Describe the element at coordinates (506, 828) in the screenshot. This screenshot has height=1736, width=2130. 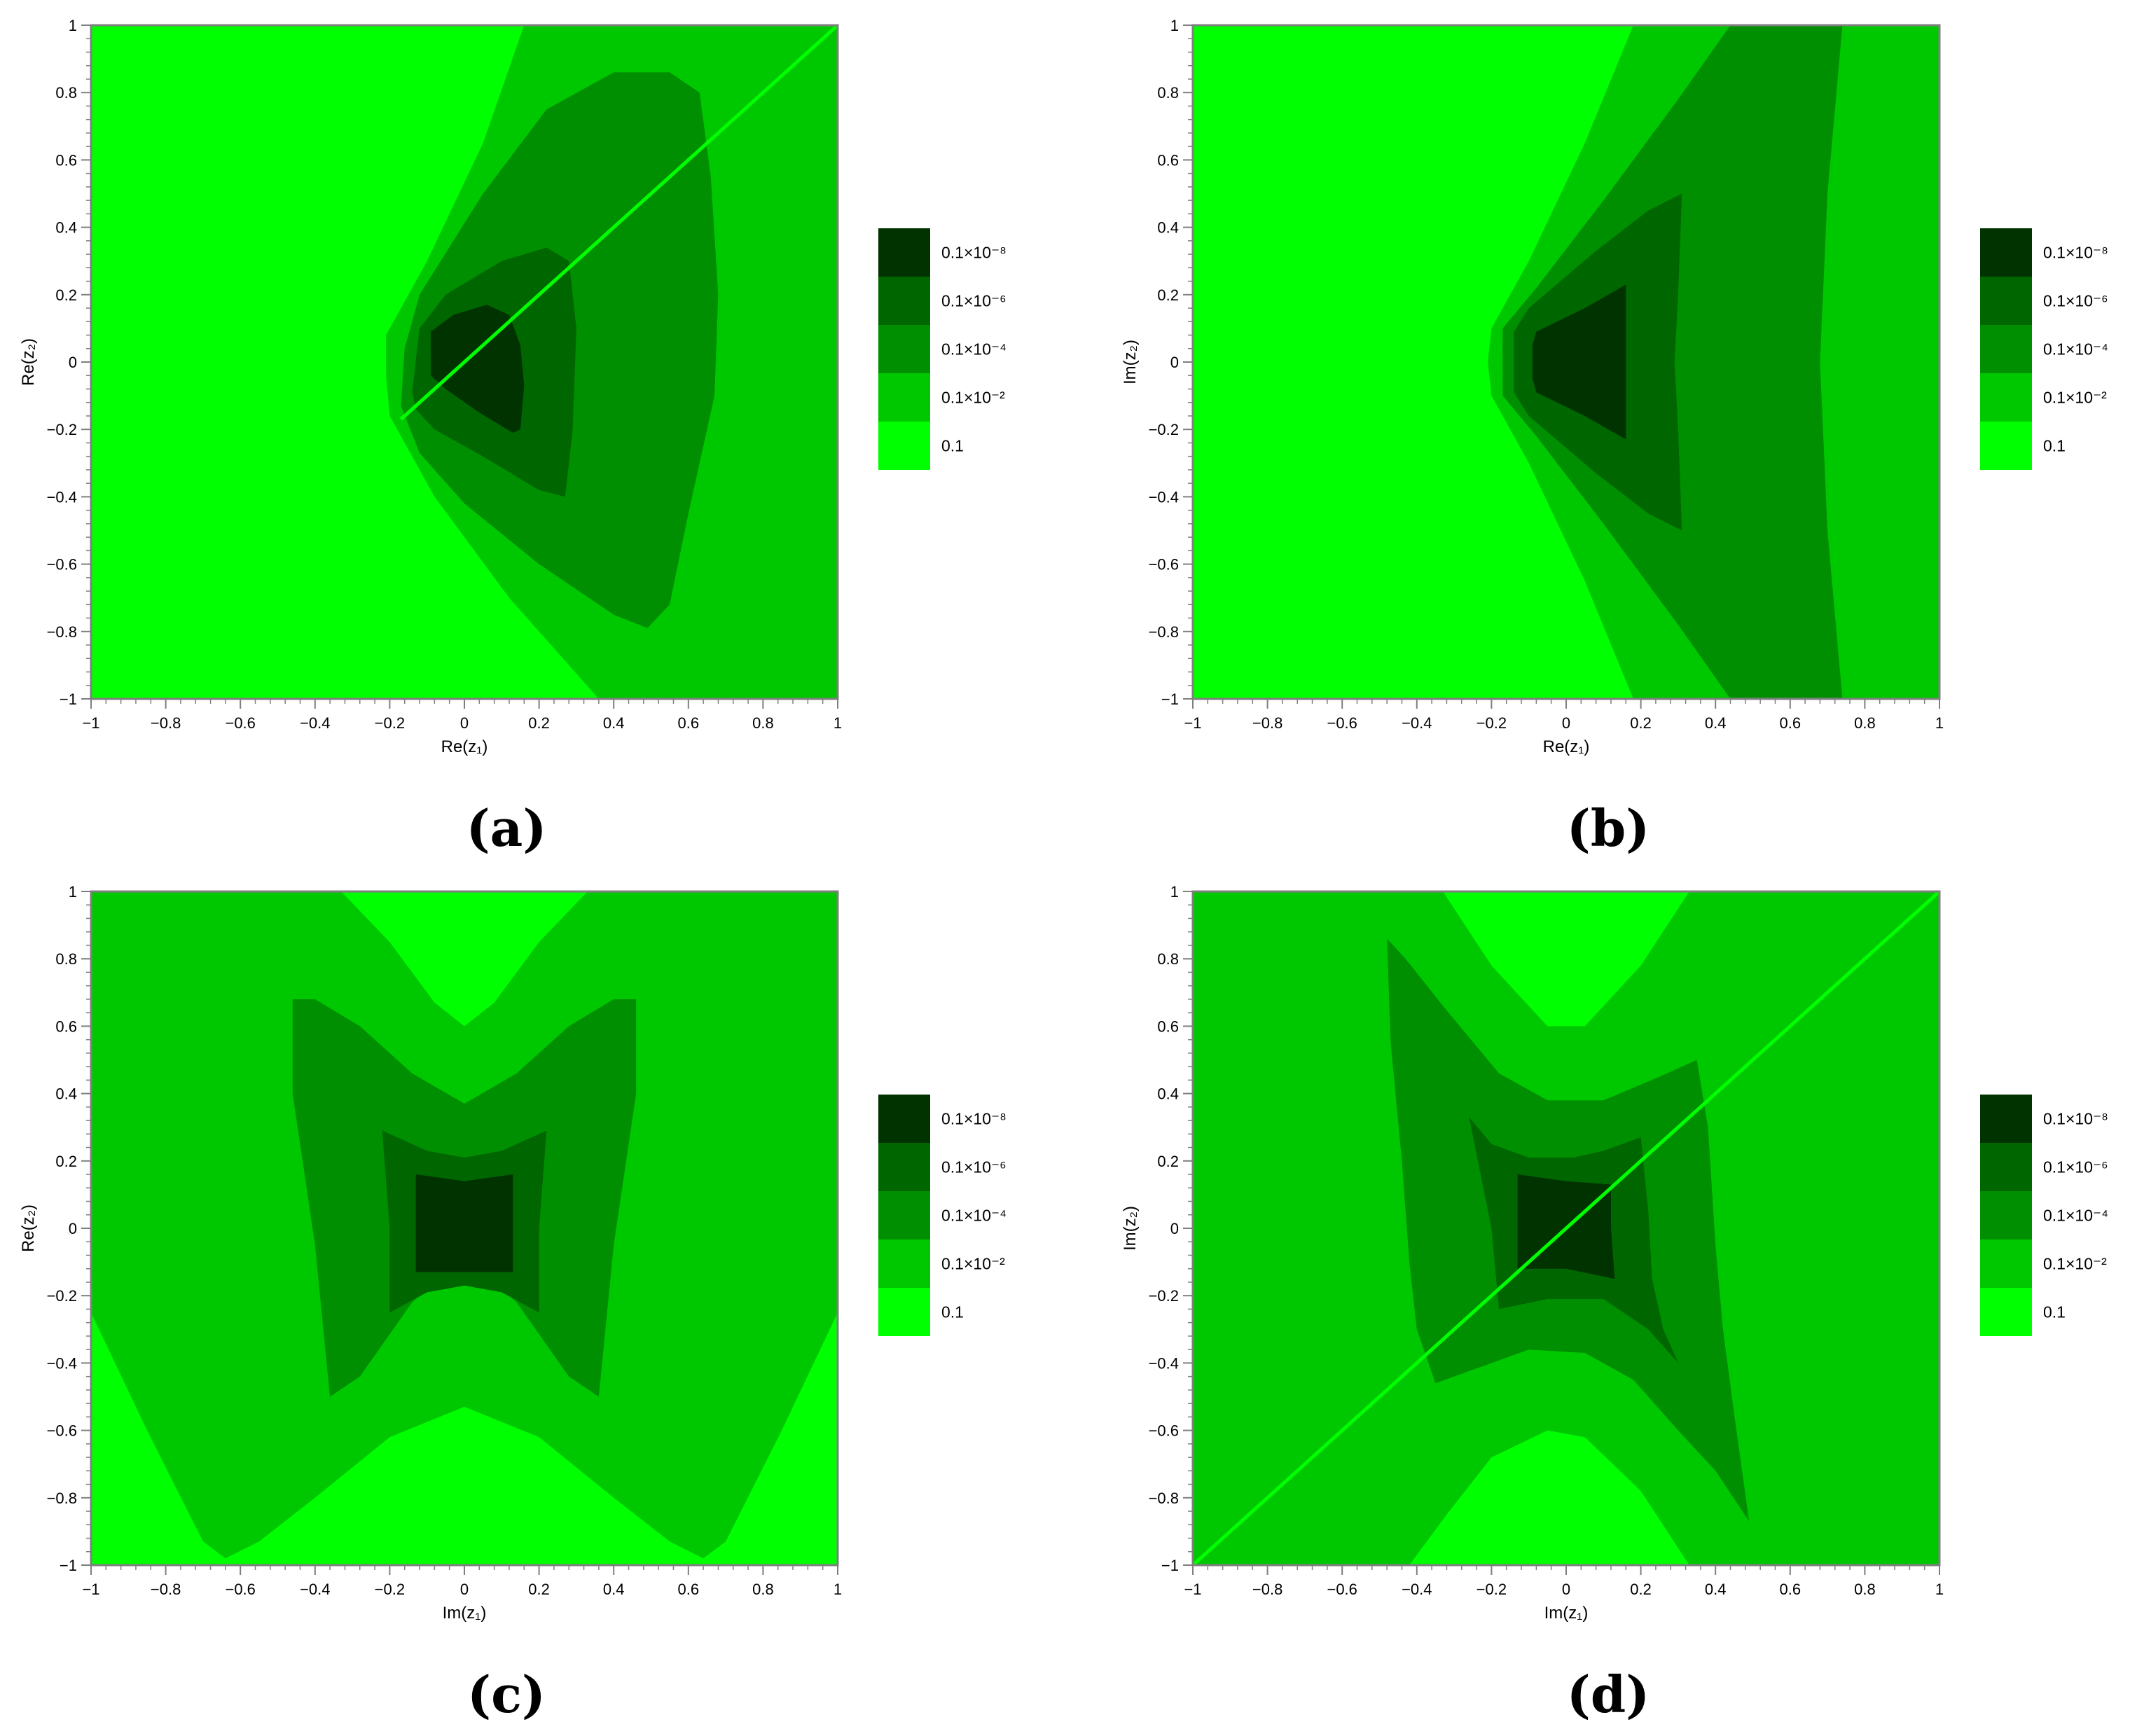
I see `panel-label: (a)` at that location.